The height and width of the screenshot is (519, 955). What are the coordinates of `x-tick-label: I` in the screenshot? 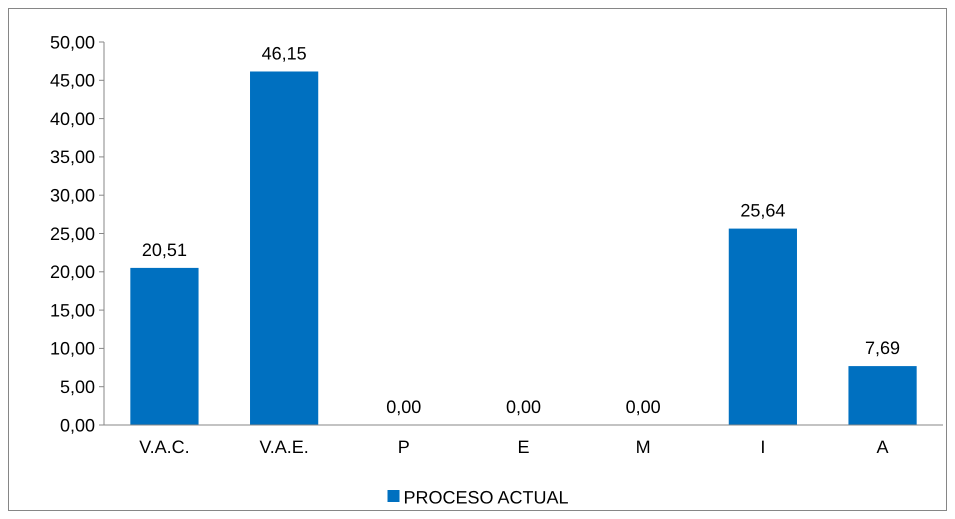 It's located at (763, 447).